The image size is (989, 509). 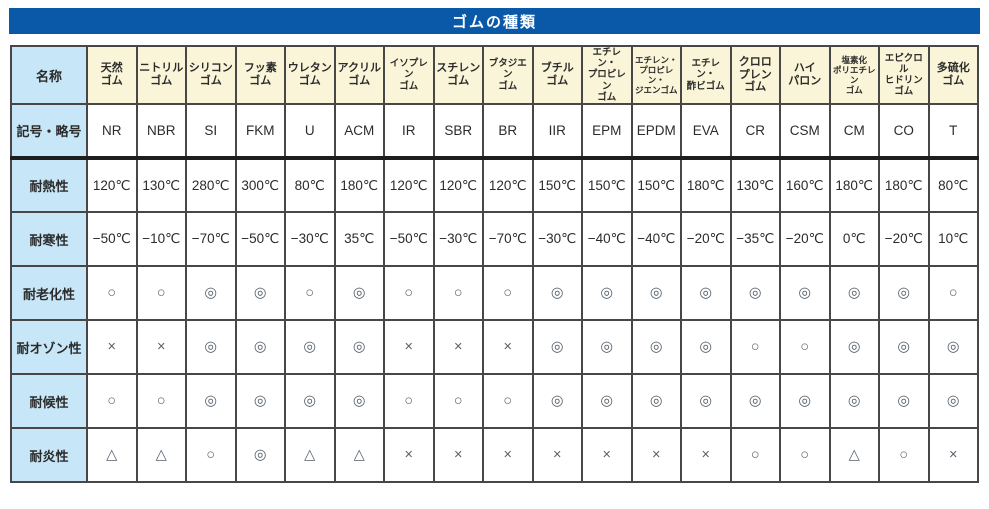 I want to click on cell: 300℃, so click(x=260, y=185).